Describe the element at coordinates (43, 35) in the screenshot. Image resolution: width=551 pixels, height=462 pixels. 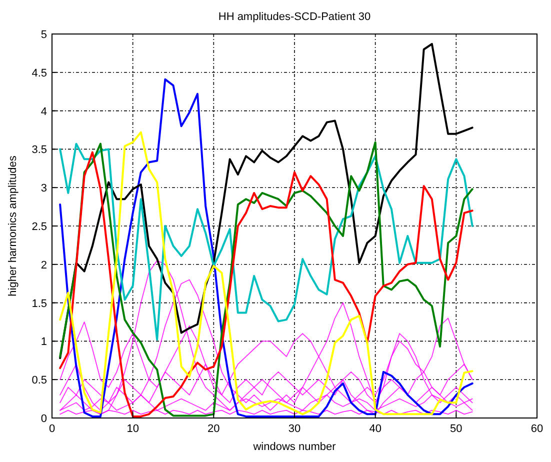
I see `y-tick-label: 5` at that location.